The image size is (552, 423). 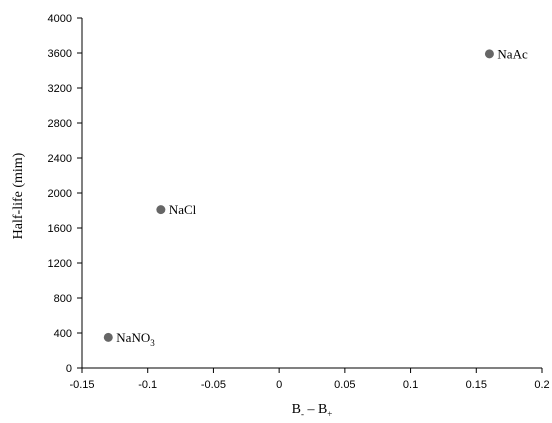 What do you see at coordinates (60, 19) in the screenshot?
I see `y-tick-label: 4000` at bounding box center [60, 19].